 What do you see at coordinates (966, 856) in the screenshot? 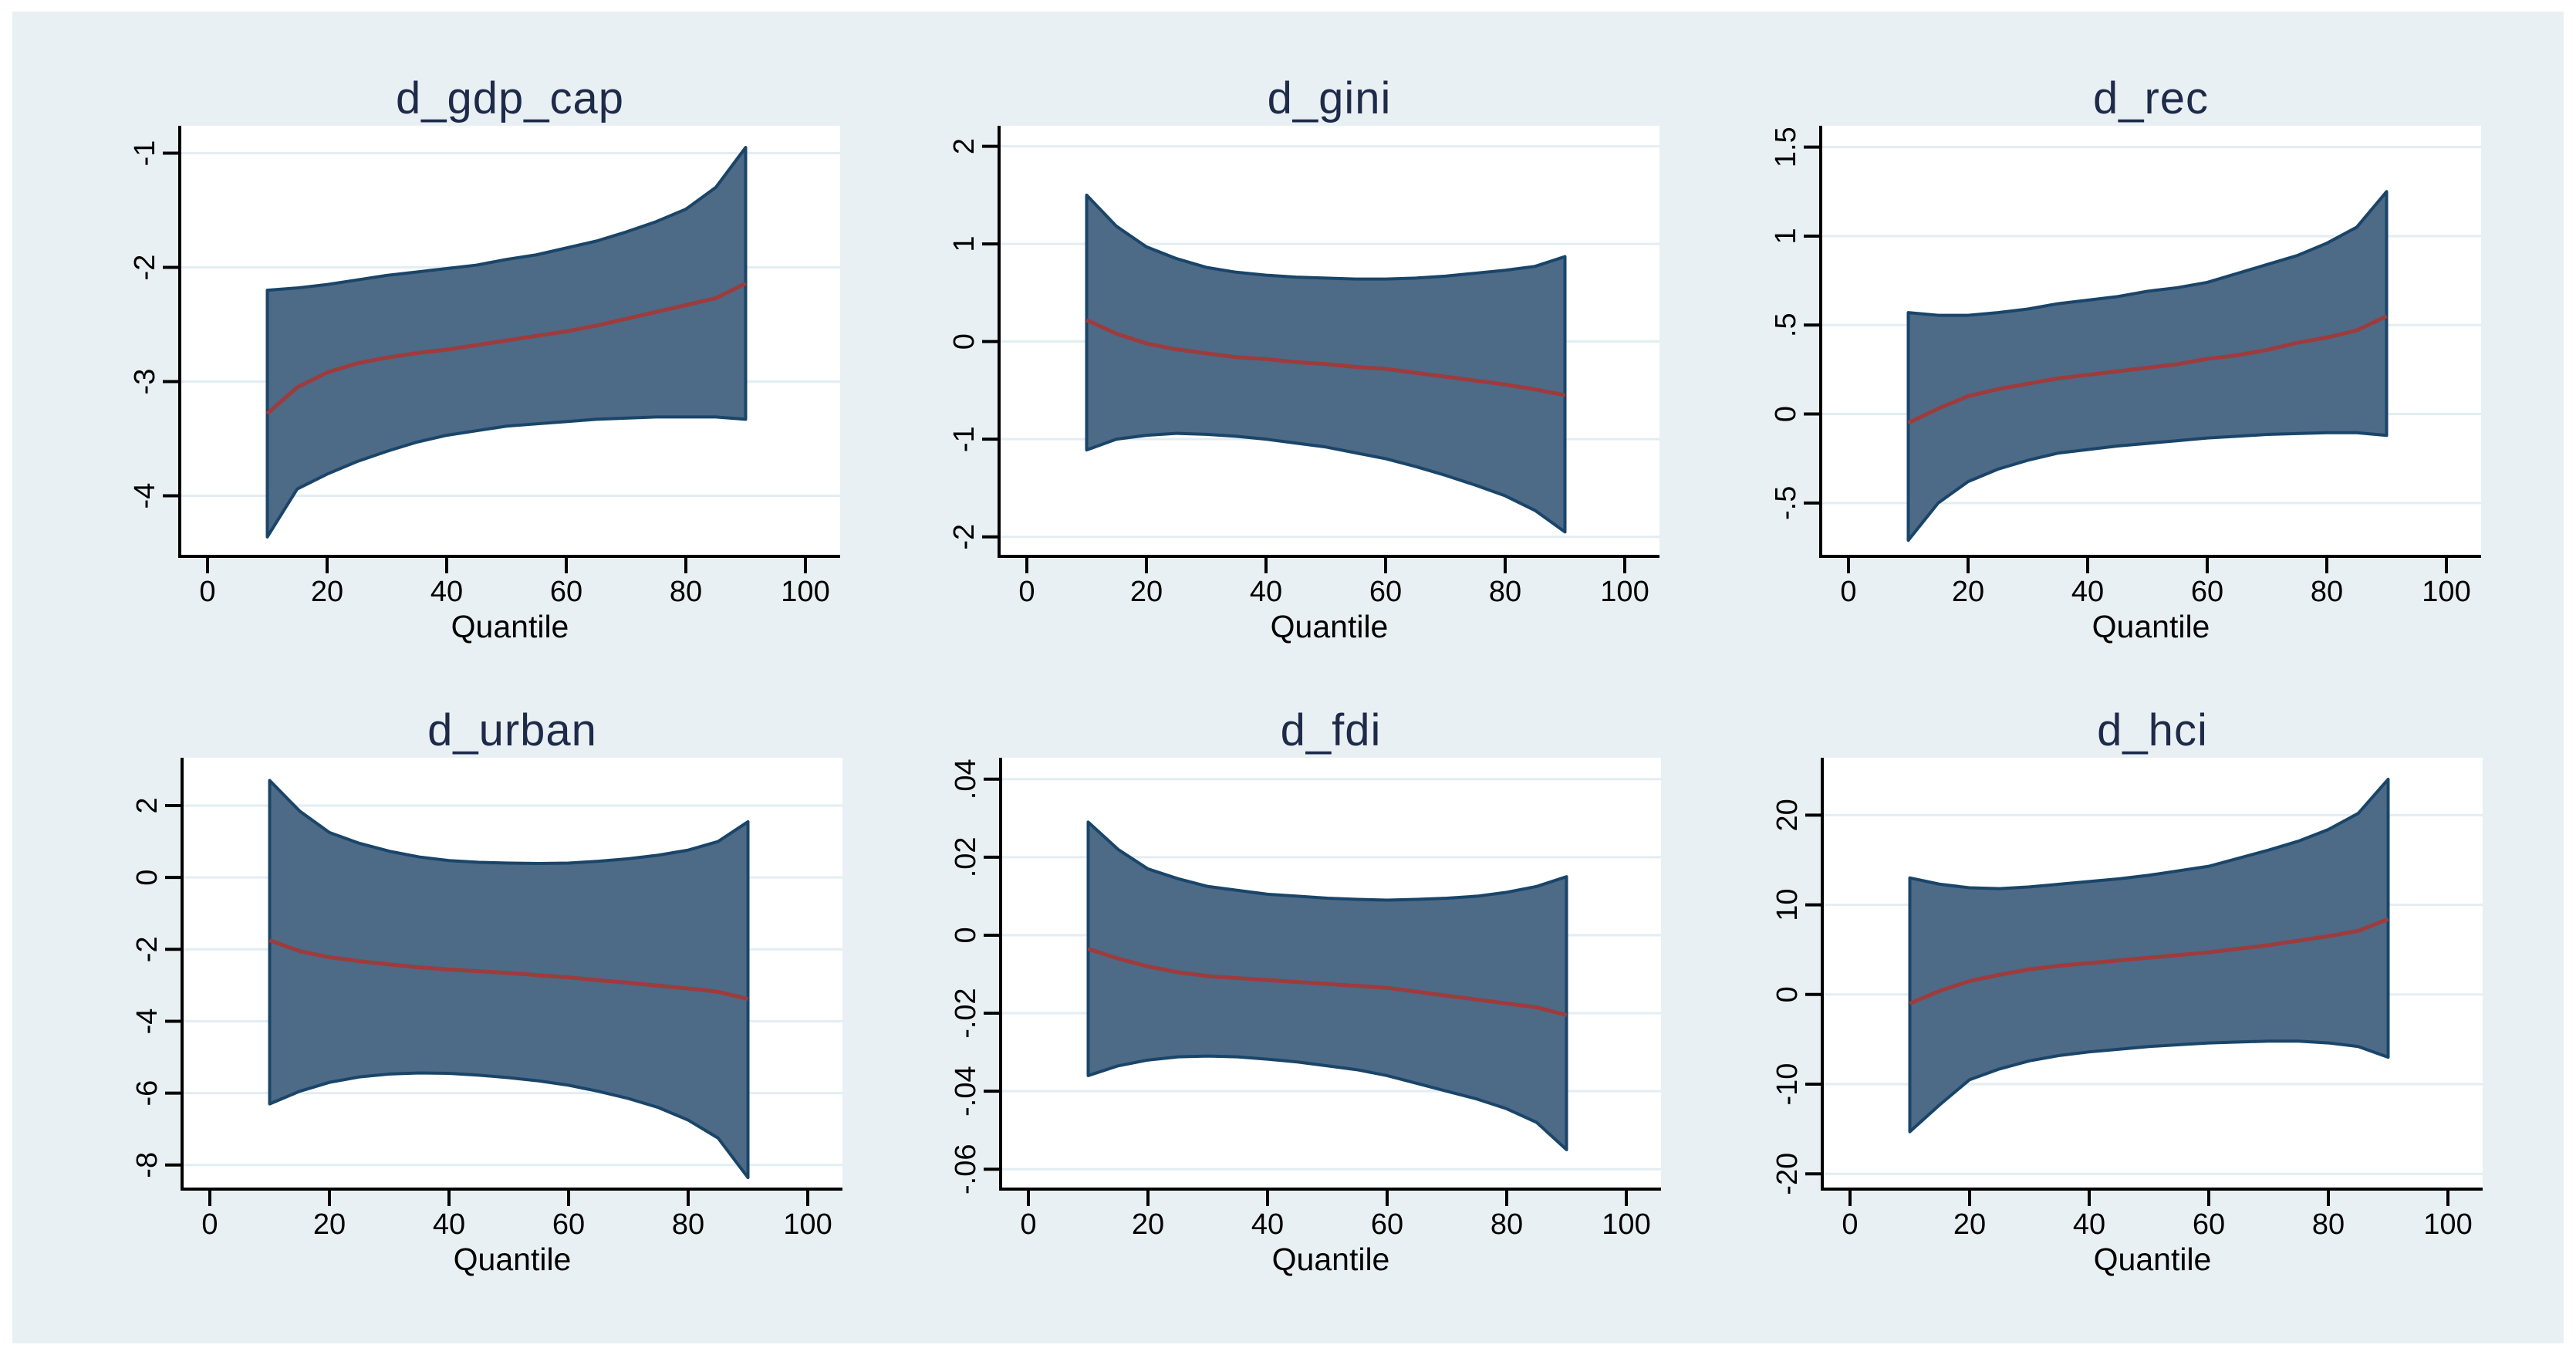
I see `y-tick-label: .02` at bounding box center [966, 856].